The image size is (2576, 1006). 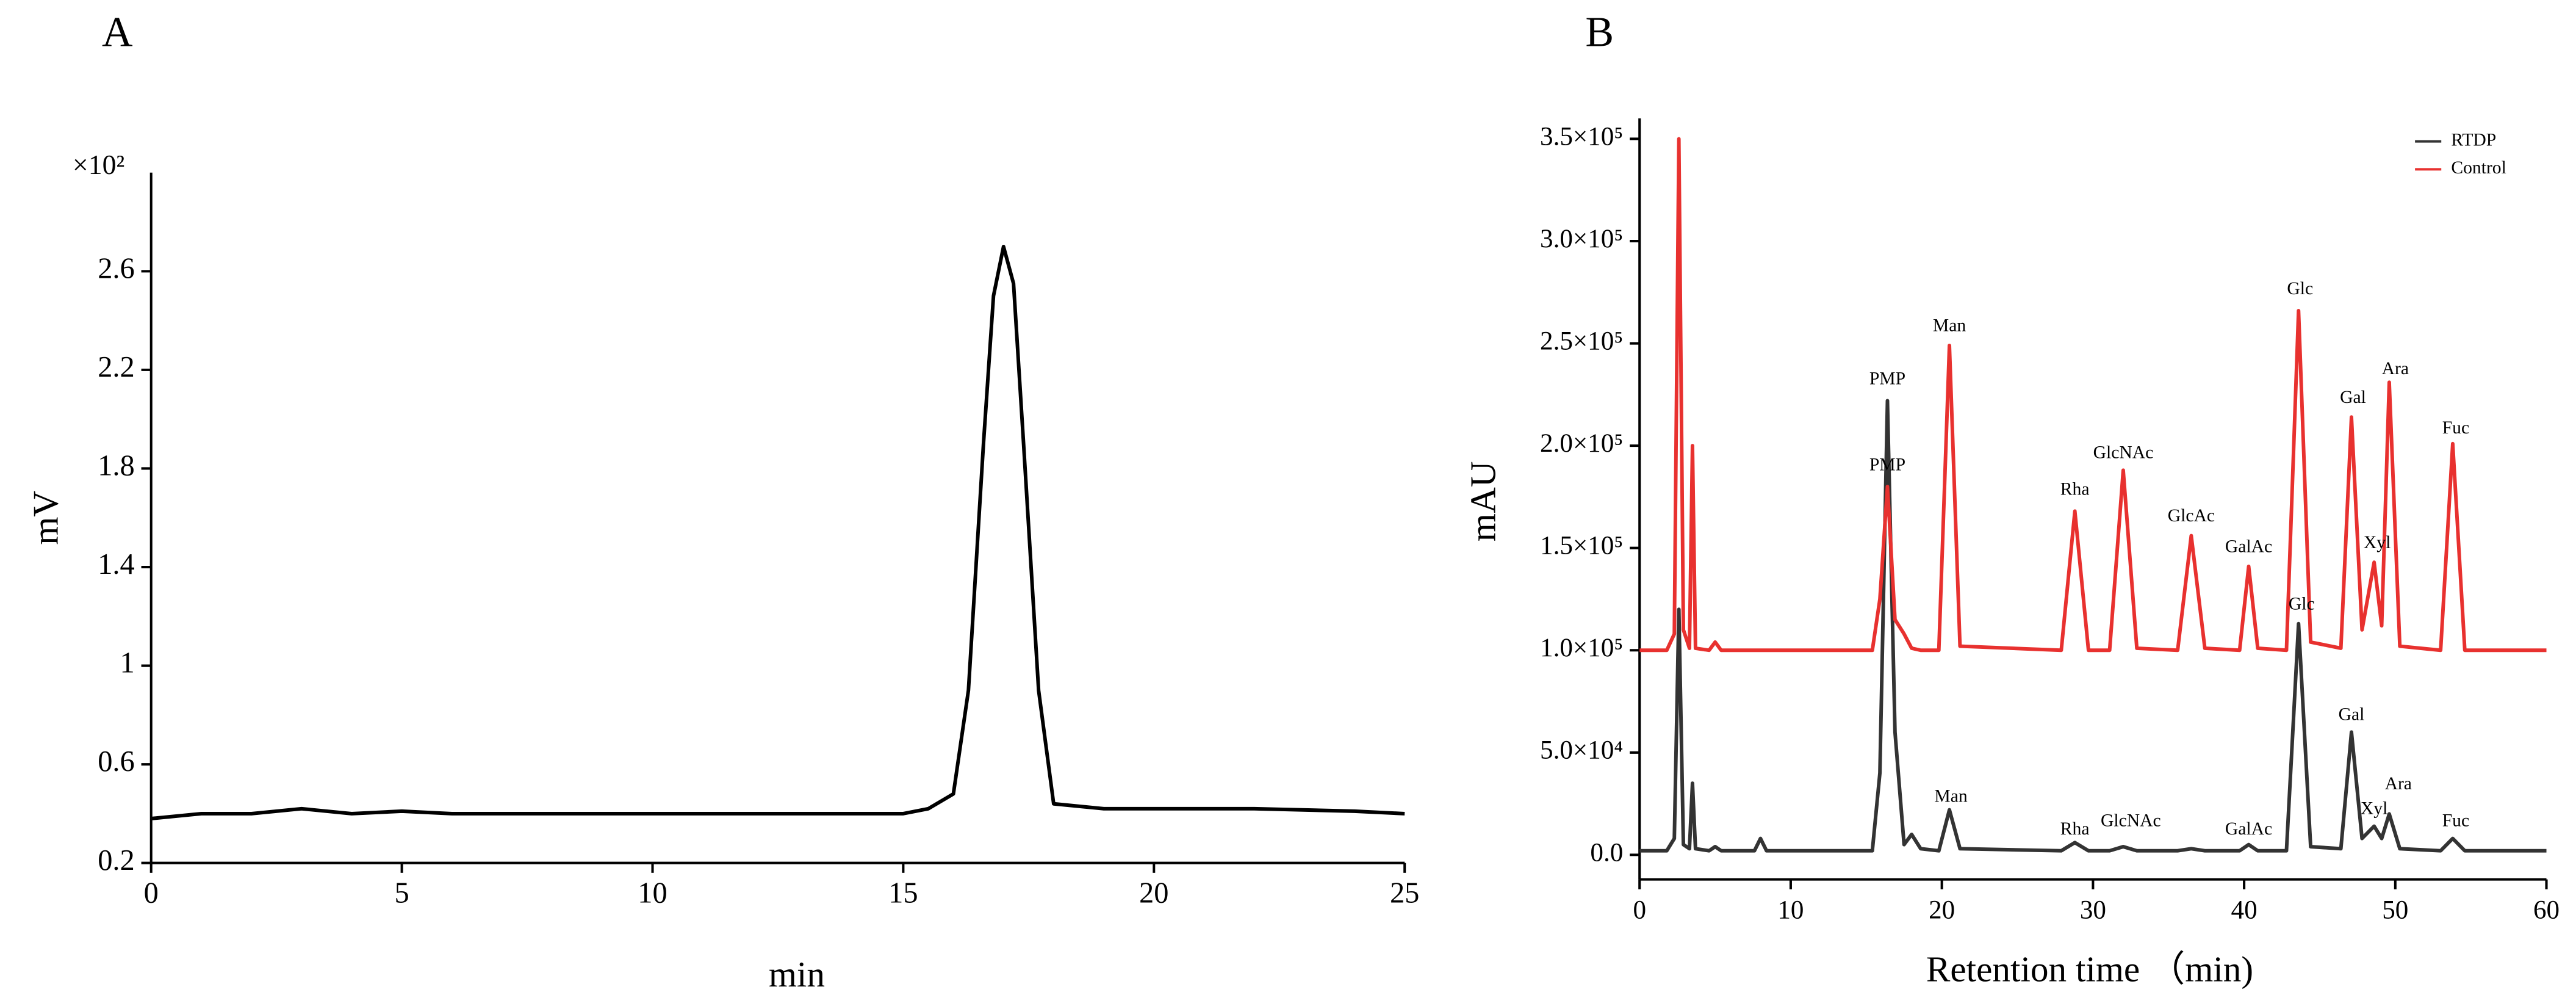 What do you see at coordinates (116, 761) in the screenshot?
I see `y-tick-label: 0.6` at bounding box center [116, 761].